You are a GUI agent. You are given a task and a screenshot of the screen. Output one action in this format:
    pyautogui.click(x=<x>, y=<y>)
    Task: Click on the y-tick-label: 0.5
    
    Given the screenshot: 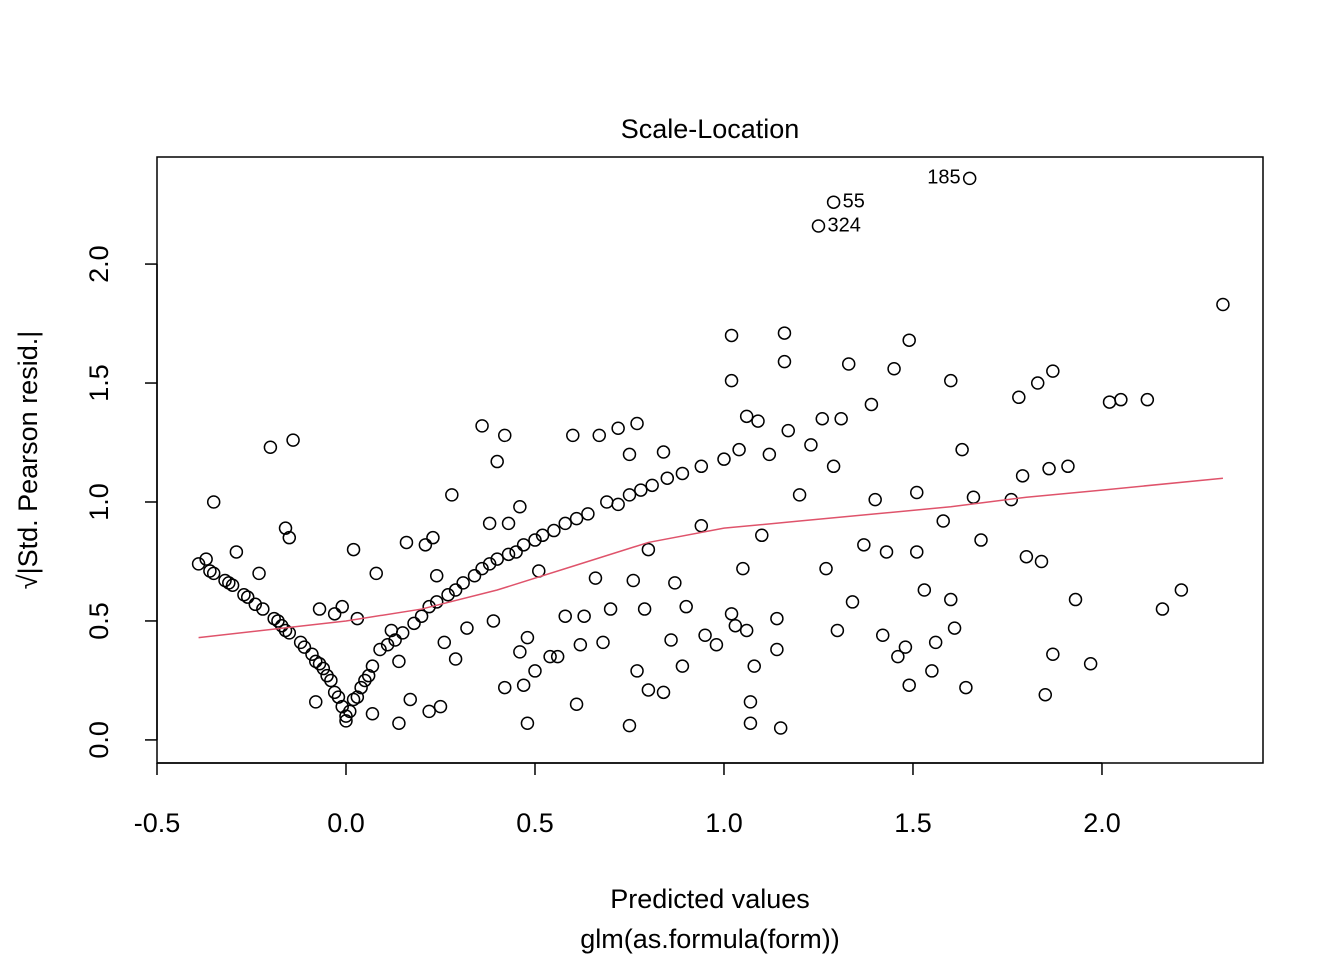 What is the action you would take?
    pyautogui.click(x=99, y=621)
    